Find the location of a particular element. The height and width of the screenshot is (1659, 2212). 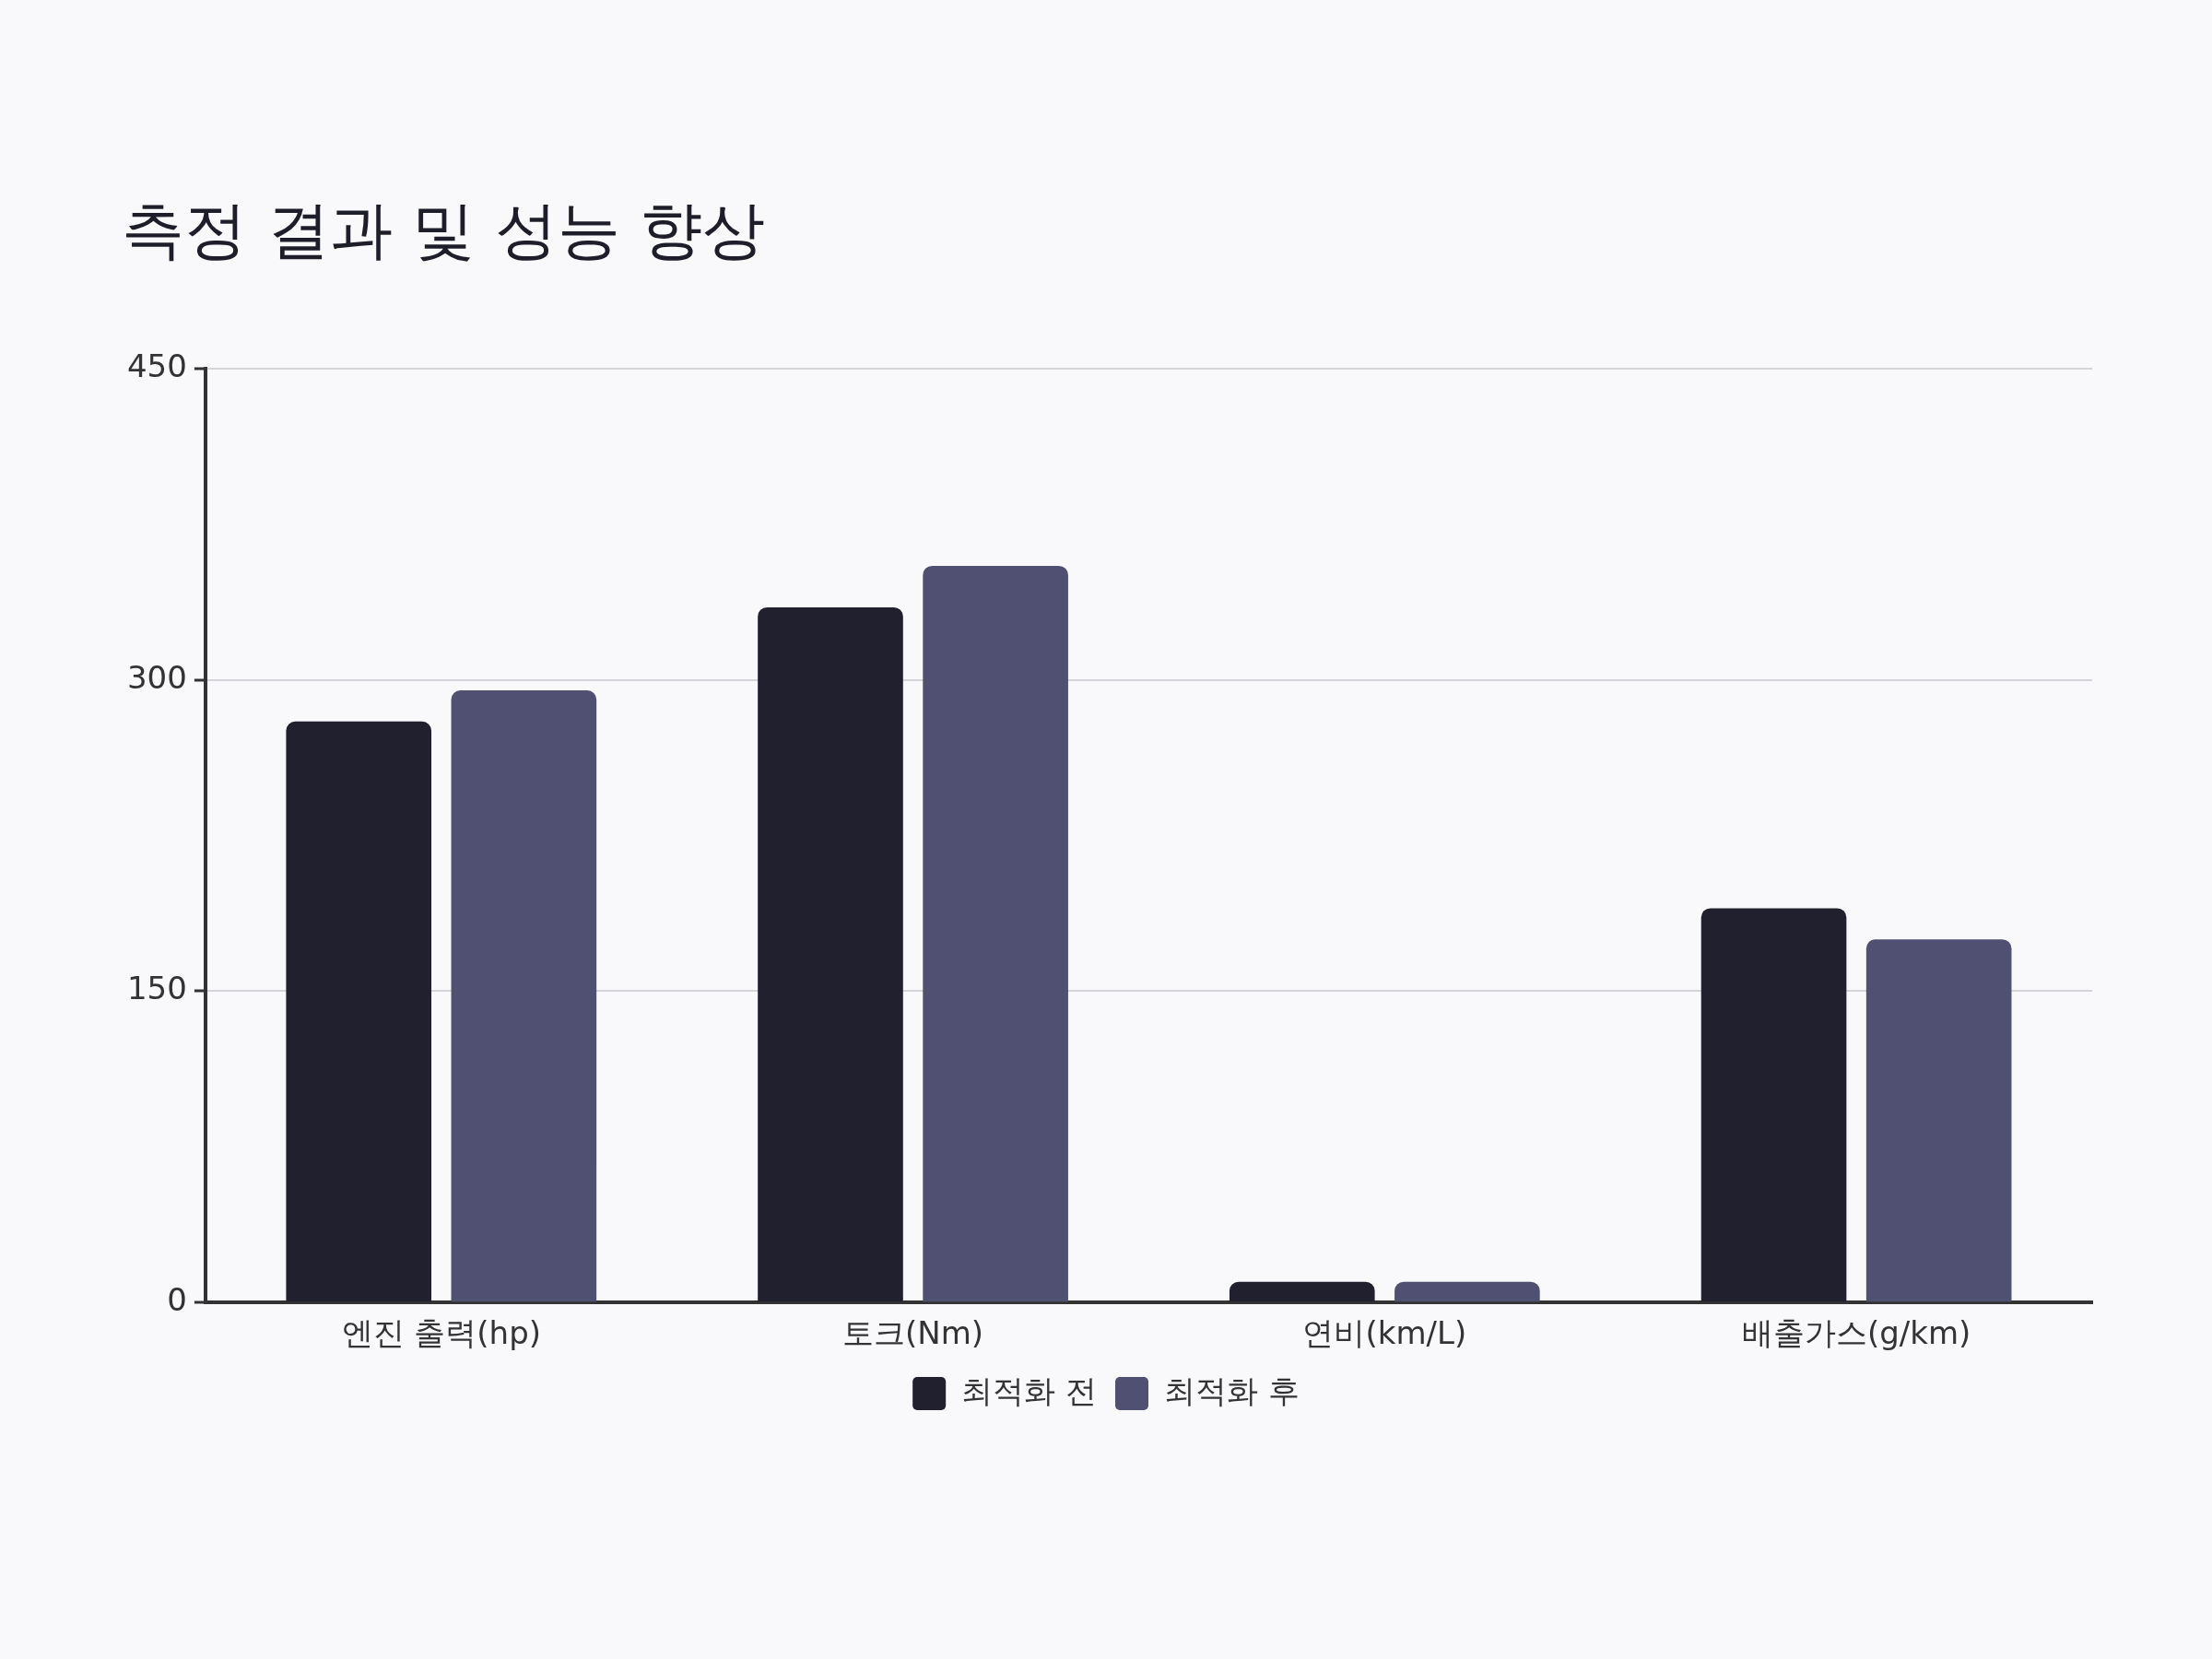

y-tick-label: 450 is located at coordinates (156, 365).